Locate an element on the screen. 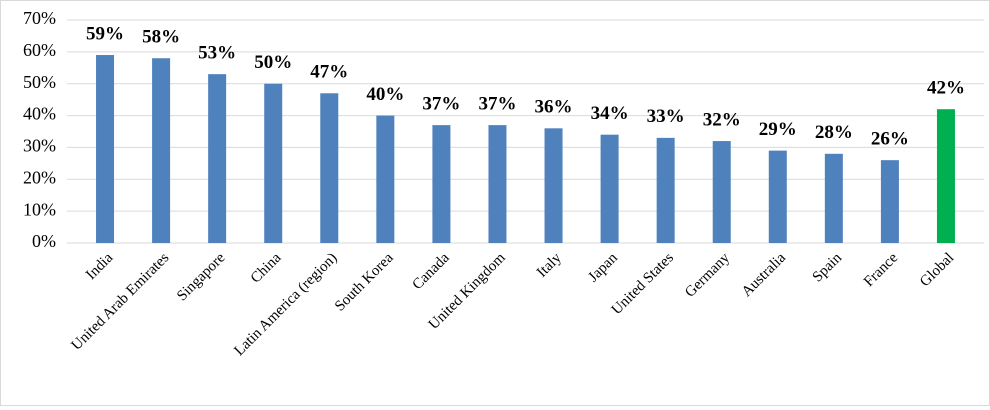 The width and height of the screenshot is (990, 410). y-tick-label: 60% is located at coordinates (39, 50).